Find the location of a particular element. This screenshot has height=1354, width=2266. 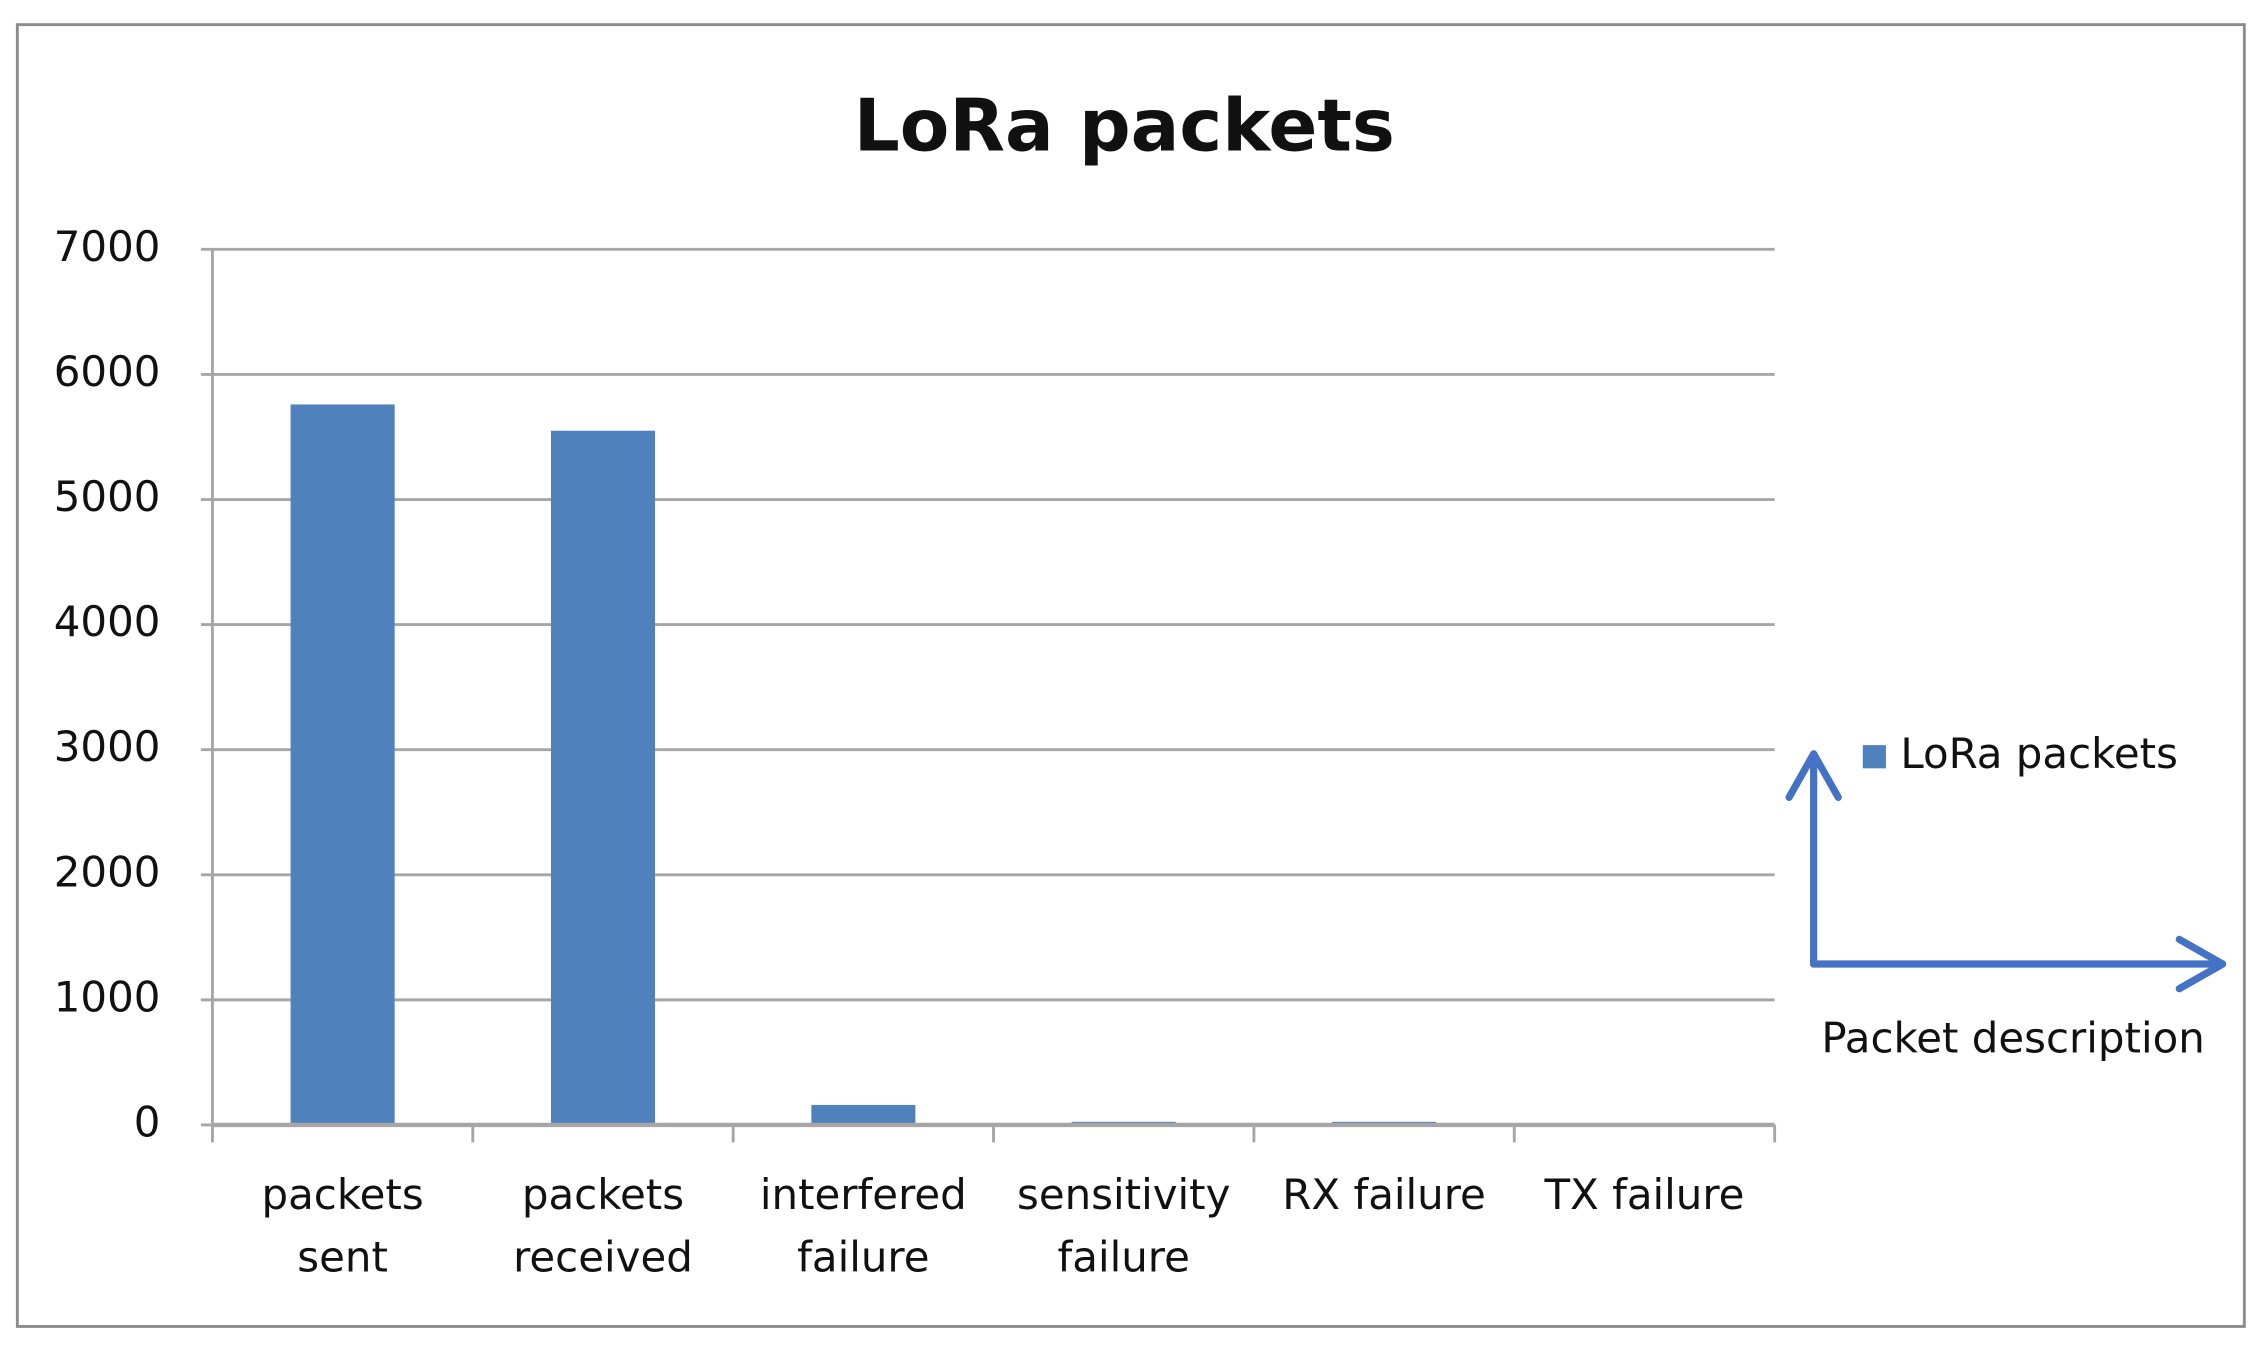

x-tick-label: RX failure is located at coordinates (1384, 1194).